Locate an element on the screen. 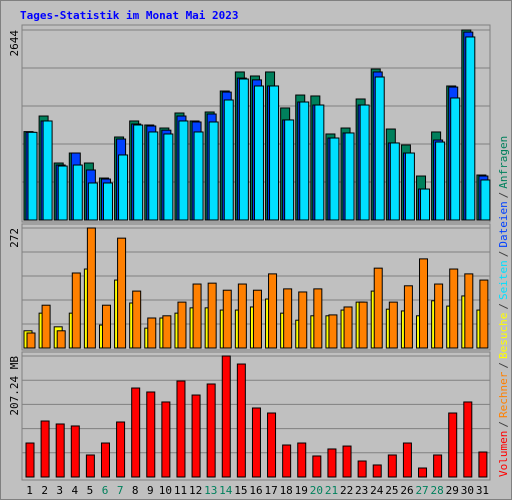  x-tick-label: 13 is located at coordinates (210, 490).